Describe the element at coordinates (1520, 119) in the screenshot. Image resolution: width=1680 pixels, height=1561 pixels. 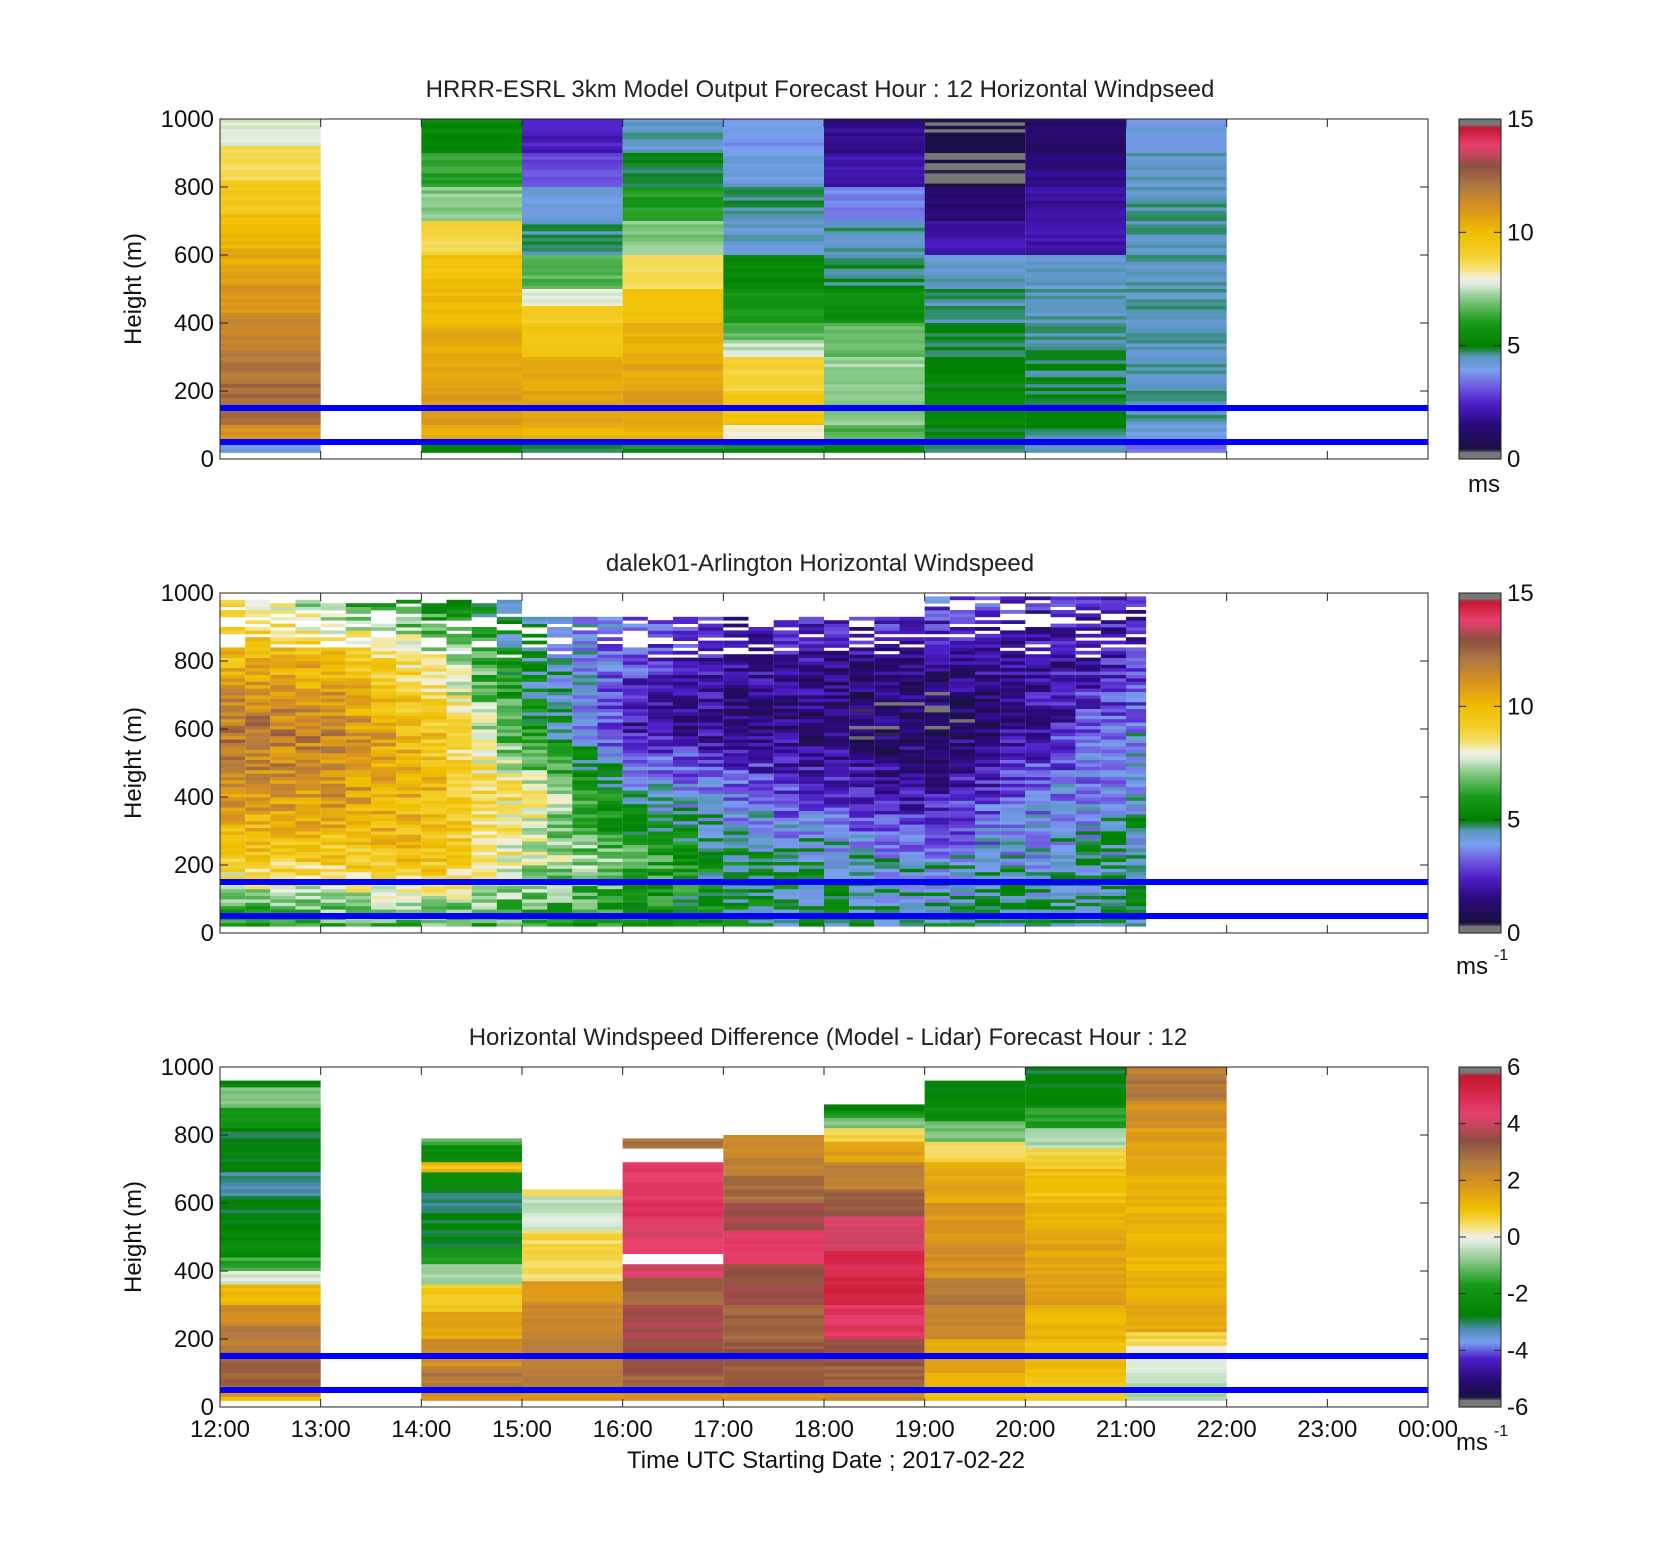
I see `colorbar-tick-label: 15` at that location.